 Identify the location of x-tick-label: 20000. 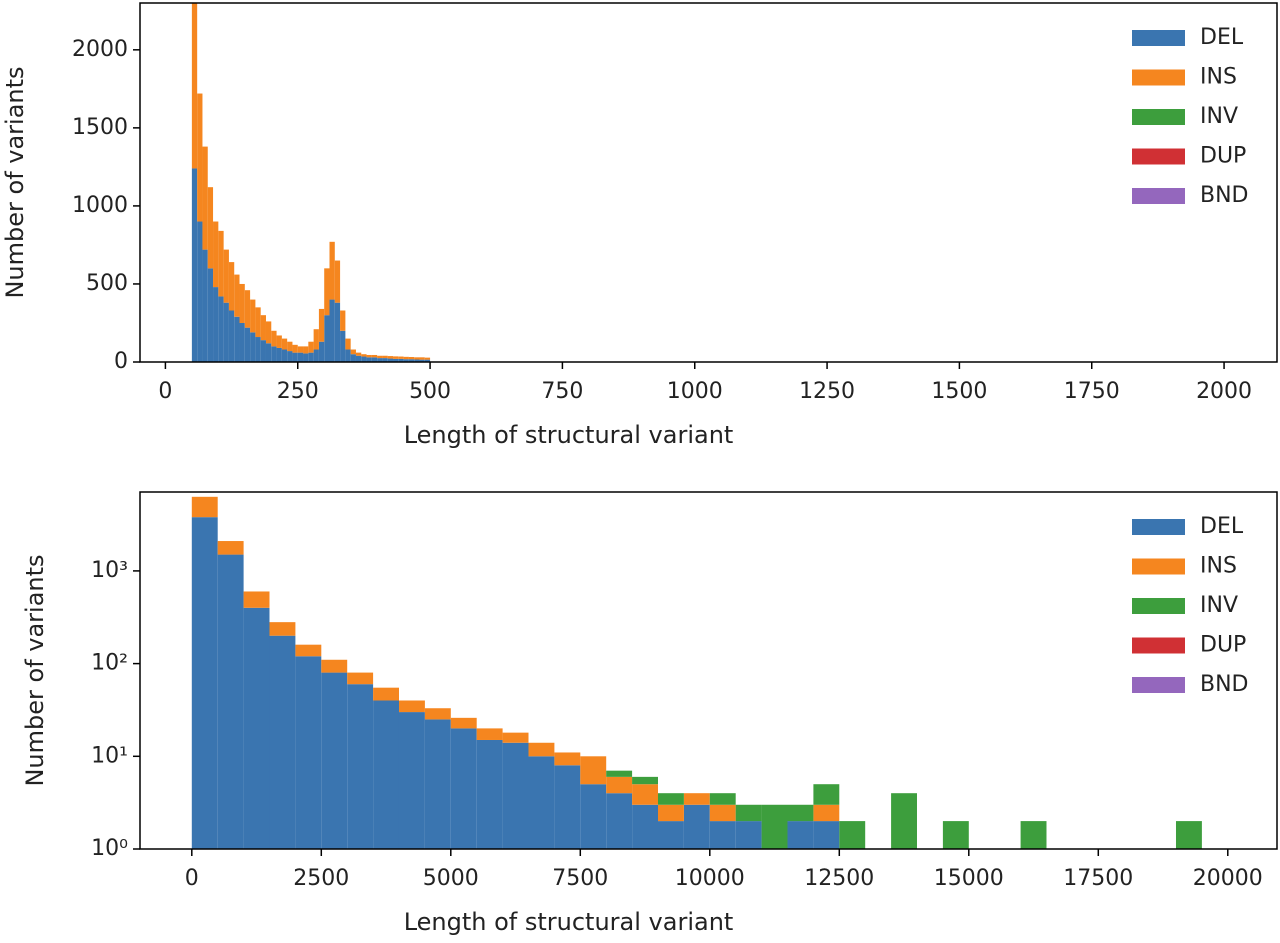
(1228, 878).